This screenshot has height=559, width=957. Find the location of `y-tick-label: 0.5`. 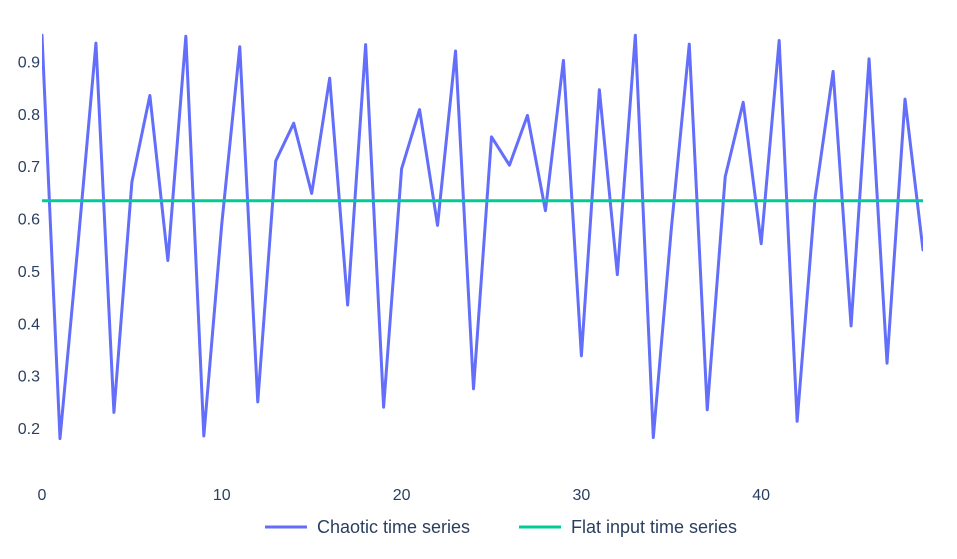

y-tick-label: 0.5 is located at coordinates (29, 272).